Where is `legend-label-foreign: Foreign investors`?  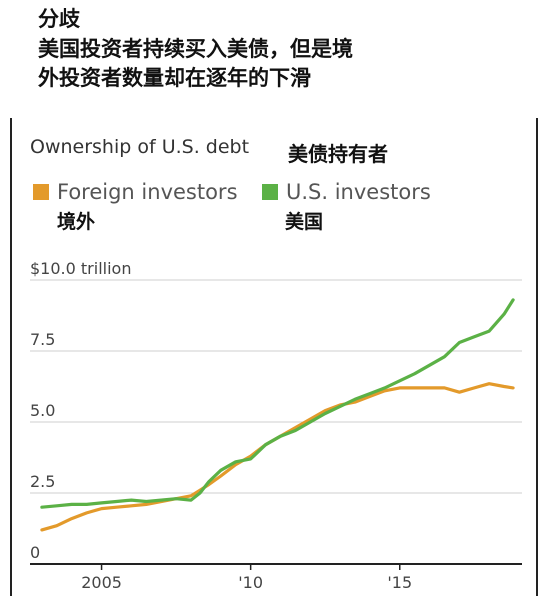
legend-label-foreign: Foreign investors is located at coordinates (147, 192).